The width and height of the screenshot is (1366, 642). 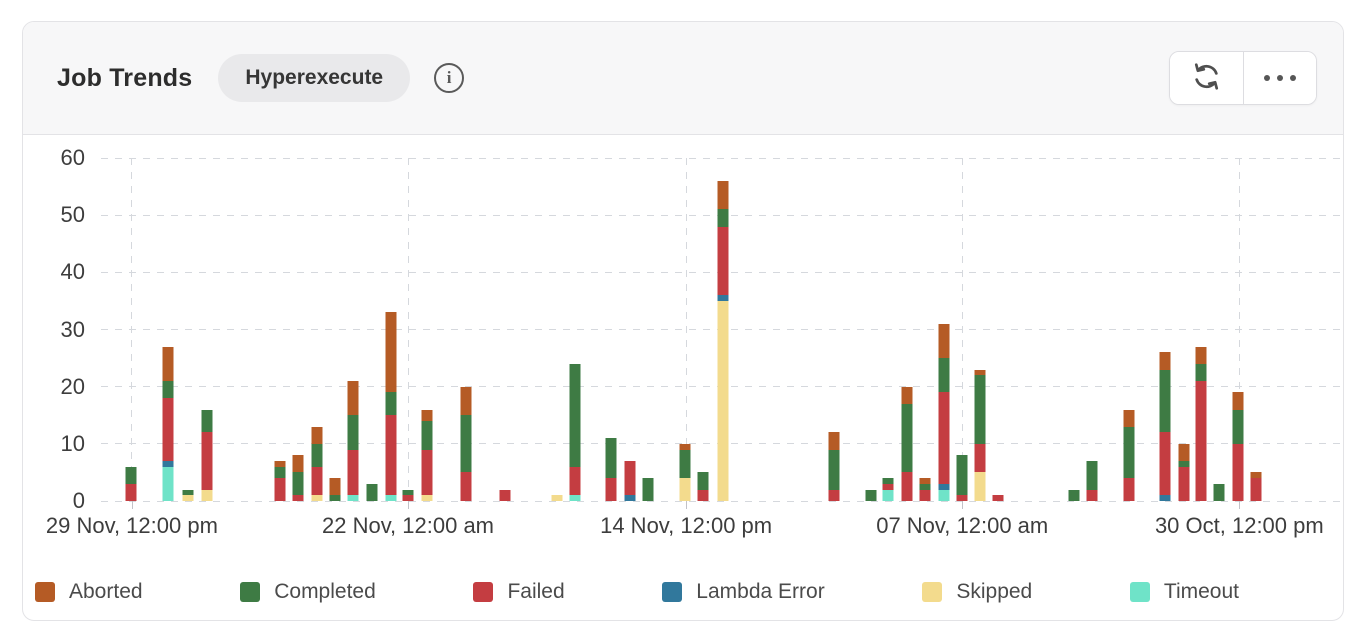 I want to click on legend-item-timeout: Timeout, so click(x=1184, y=592).